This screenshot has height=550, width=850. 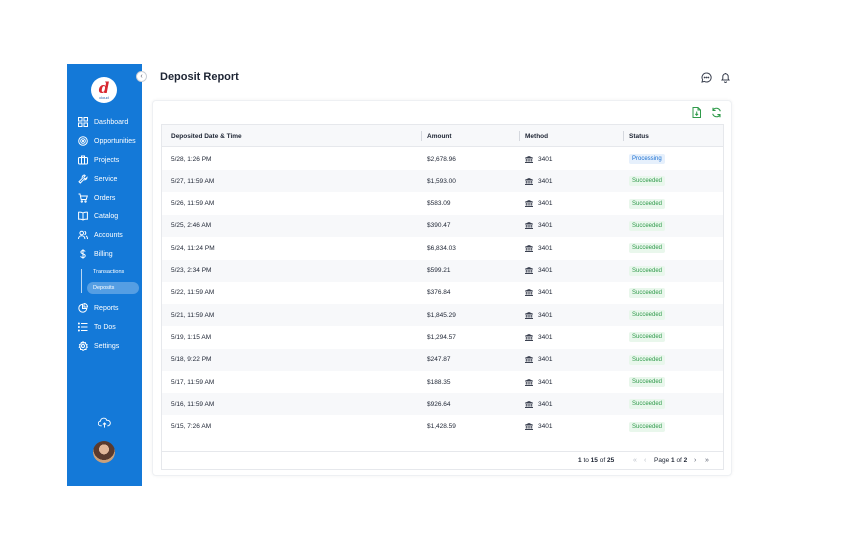 What do you see at coordinates (685, 460) in the screenshot?
I see `page-total: 2` at bounding box center [685, 460].